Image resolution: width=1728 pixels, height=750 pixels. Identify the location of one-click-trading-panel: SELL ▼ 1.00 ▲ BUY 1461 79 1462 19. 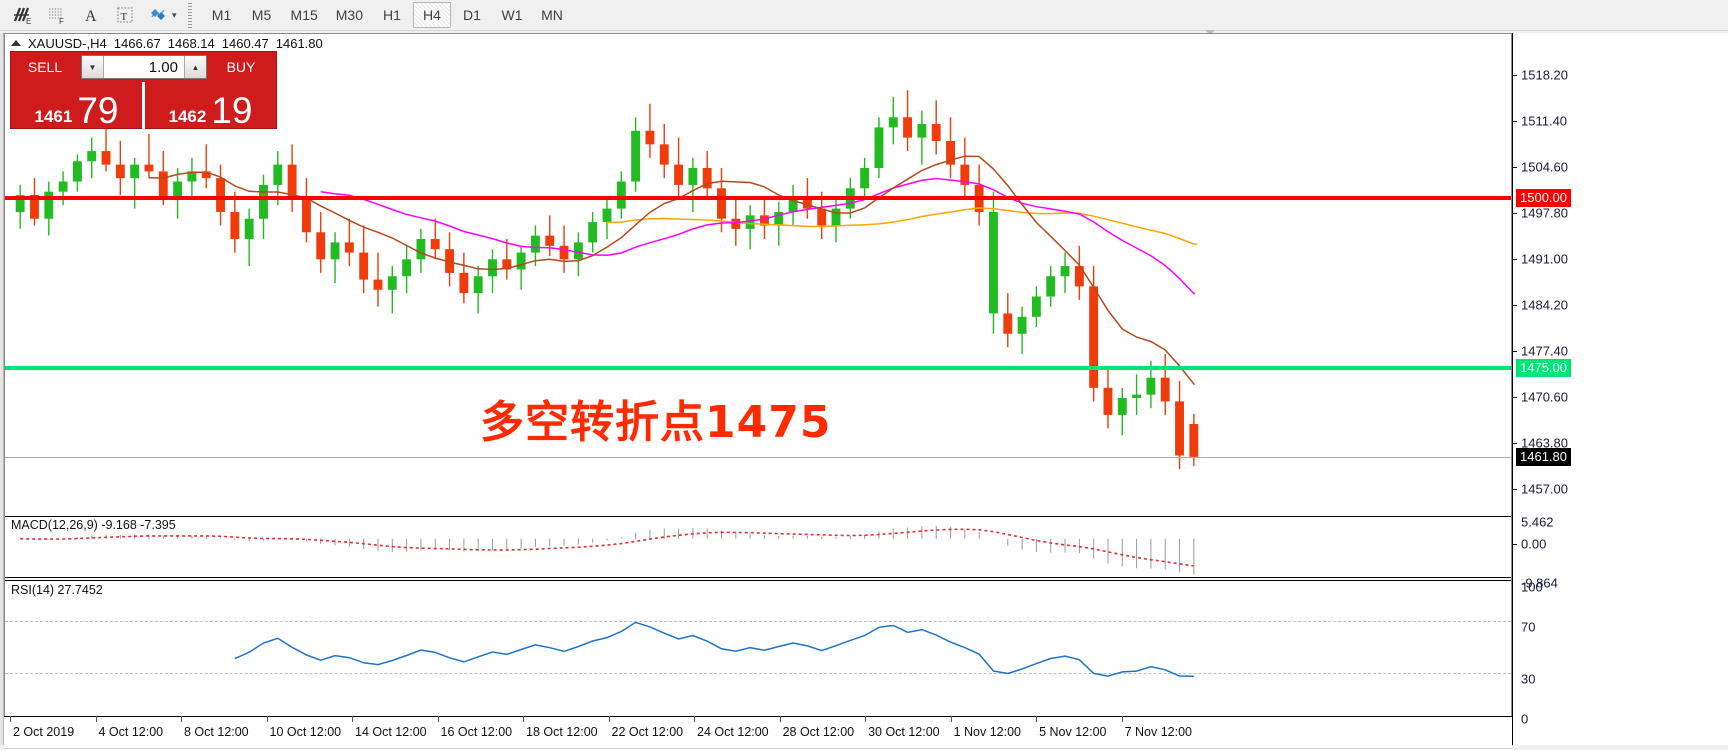
(143, 90).